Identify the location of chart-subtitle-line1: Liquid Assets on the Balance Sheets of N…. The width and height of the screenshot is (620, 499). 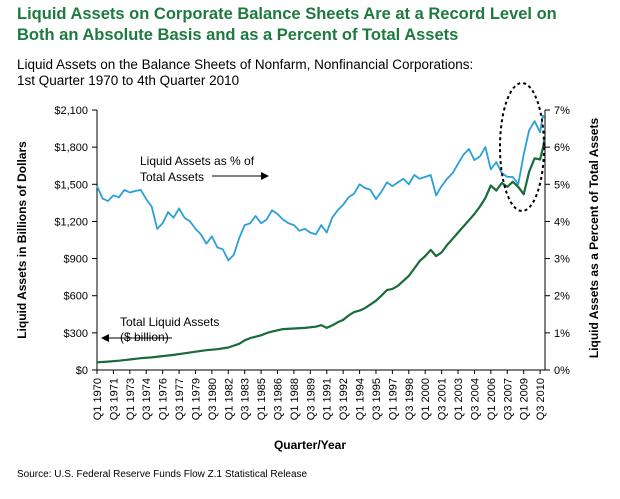
(245, 64).